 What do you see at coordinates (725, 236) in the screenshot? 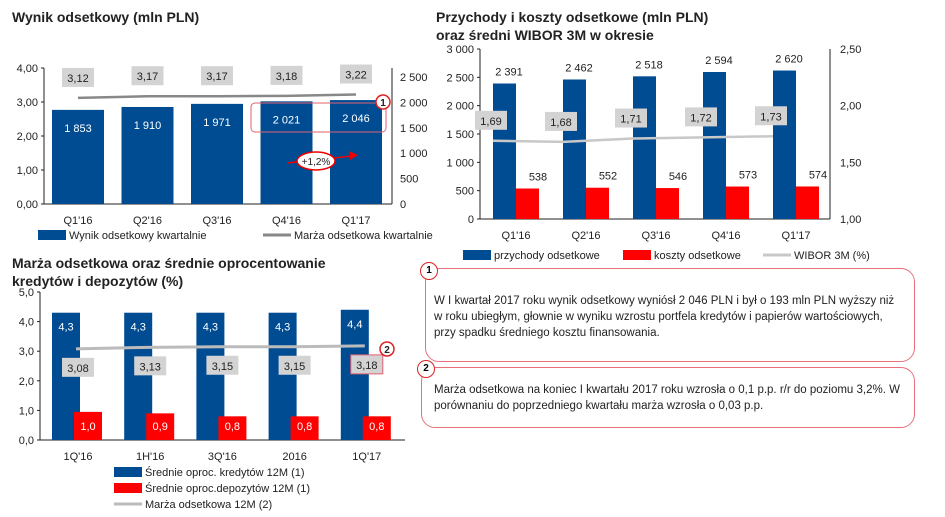
I see `x-tick-label: Q4'16` at bounding box center [725, 236].